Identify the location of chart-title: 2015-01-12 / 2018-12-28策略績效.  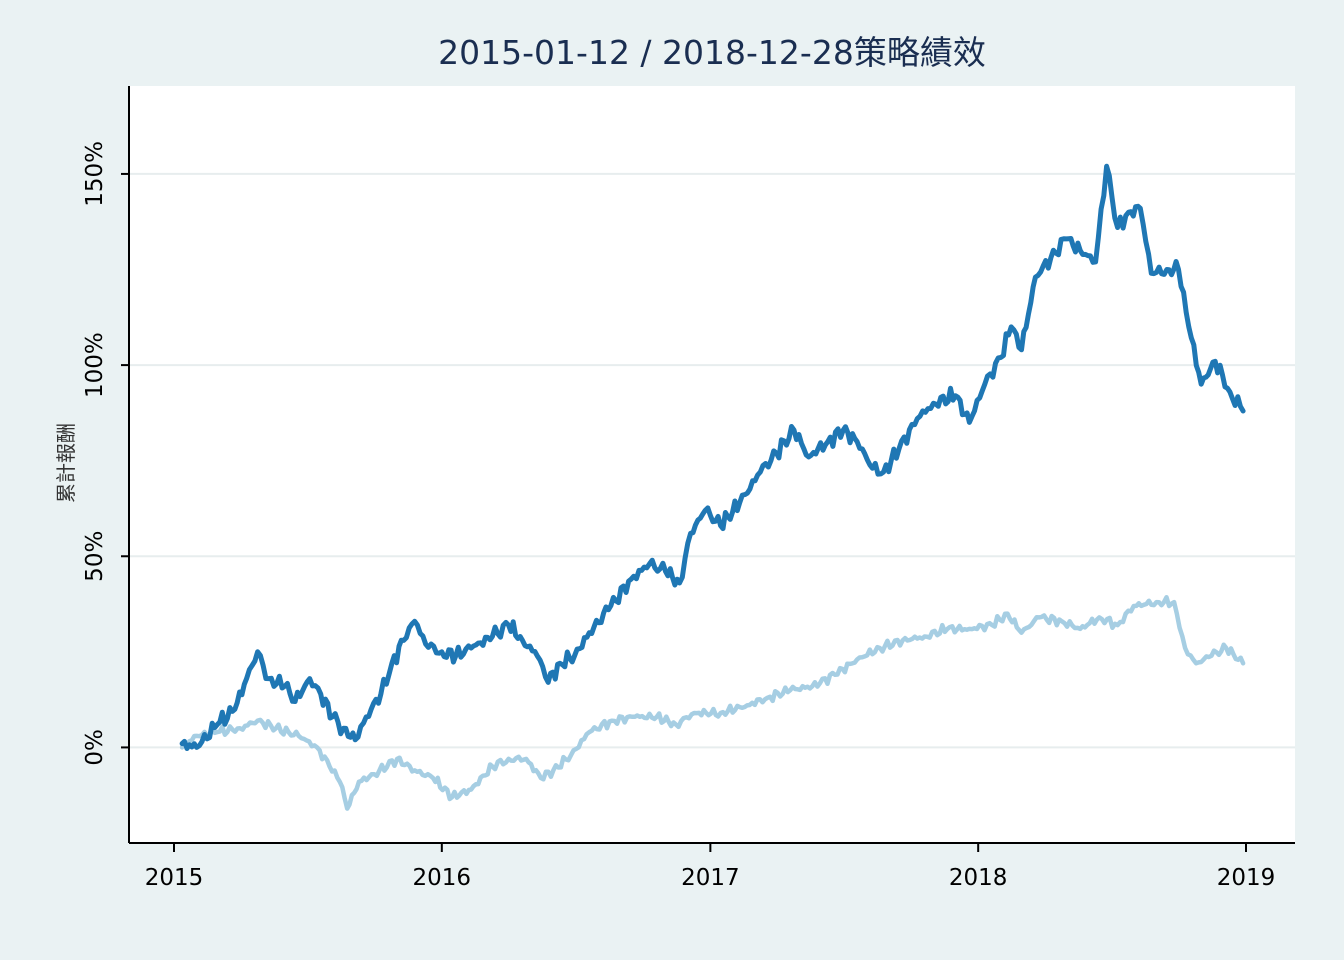
(712, 52).